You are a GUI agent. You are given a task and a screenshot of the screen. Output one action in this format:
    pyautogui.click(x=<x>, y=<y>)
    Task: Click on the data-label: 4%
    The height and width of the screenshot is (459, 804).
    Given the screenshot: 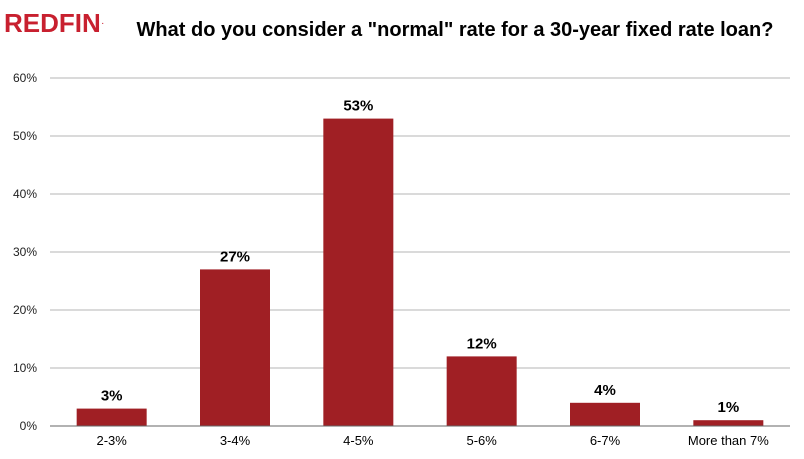 What is the action you would take?
    pyautogui.click(x=605, y=390)
    